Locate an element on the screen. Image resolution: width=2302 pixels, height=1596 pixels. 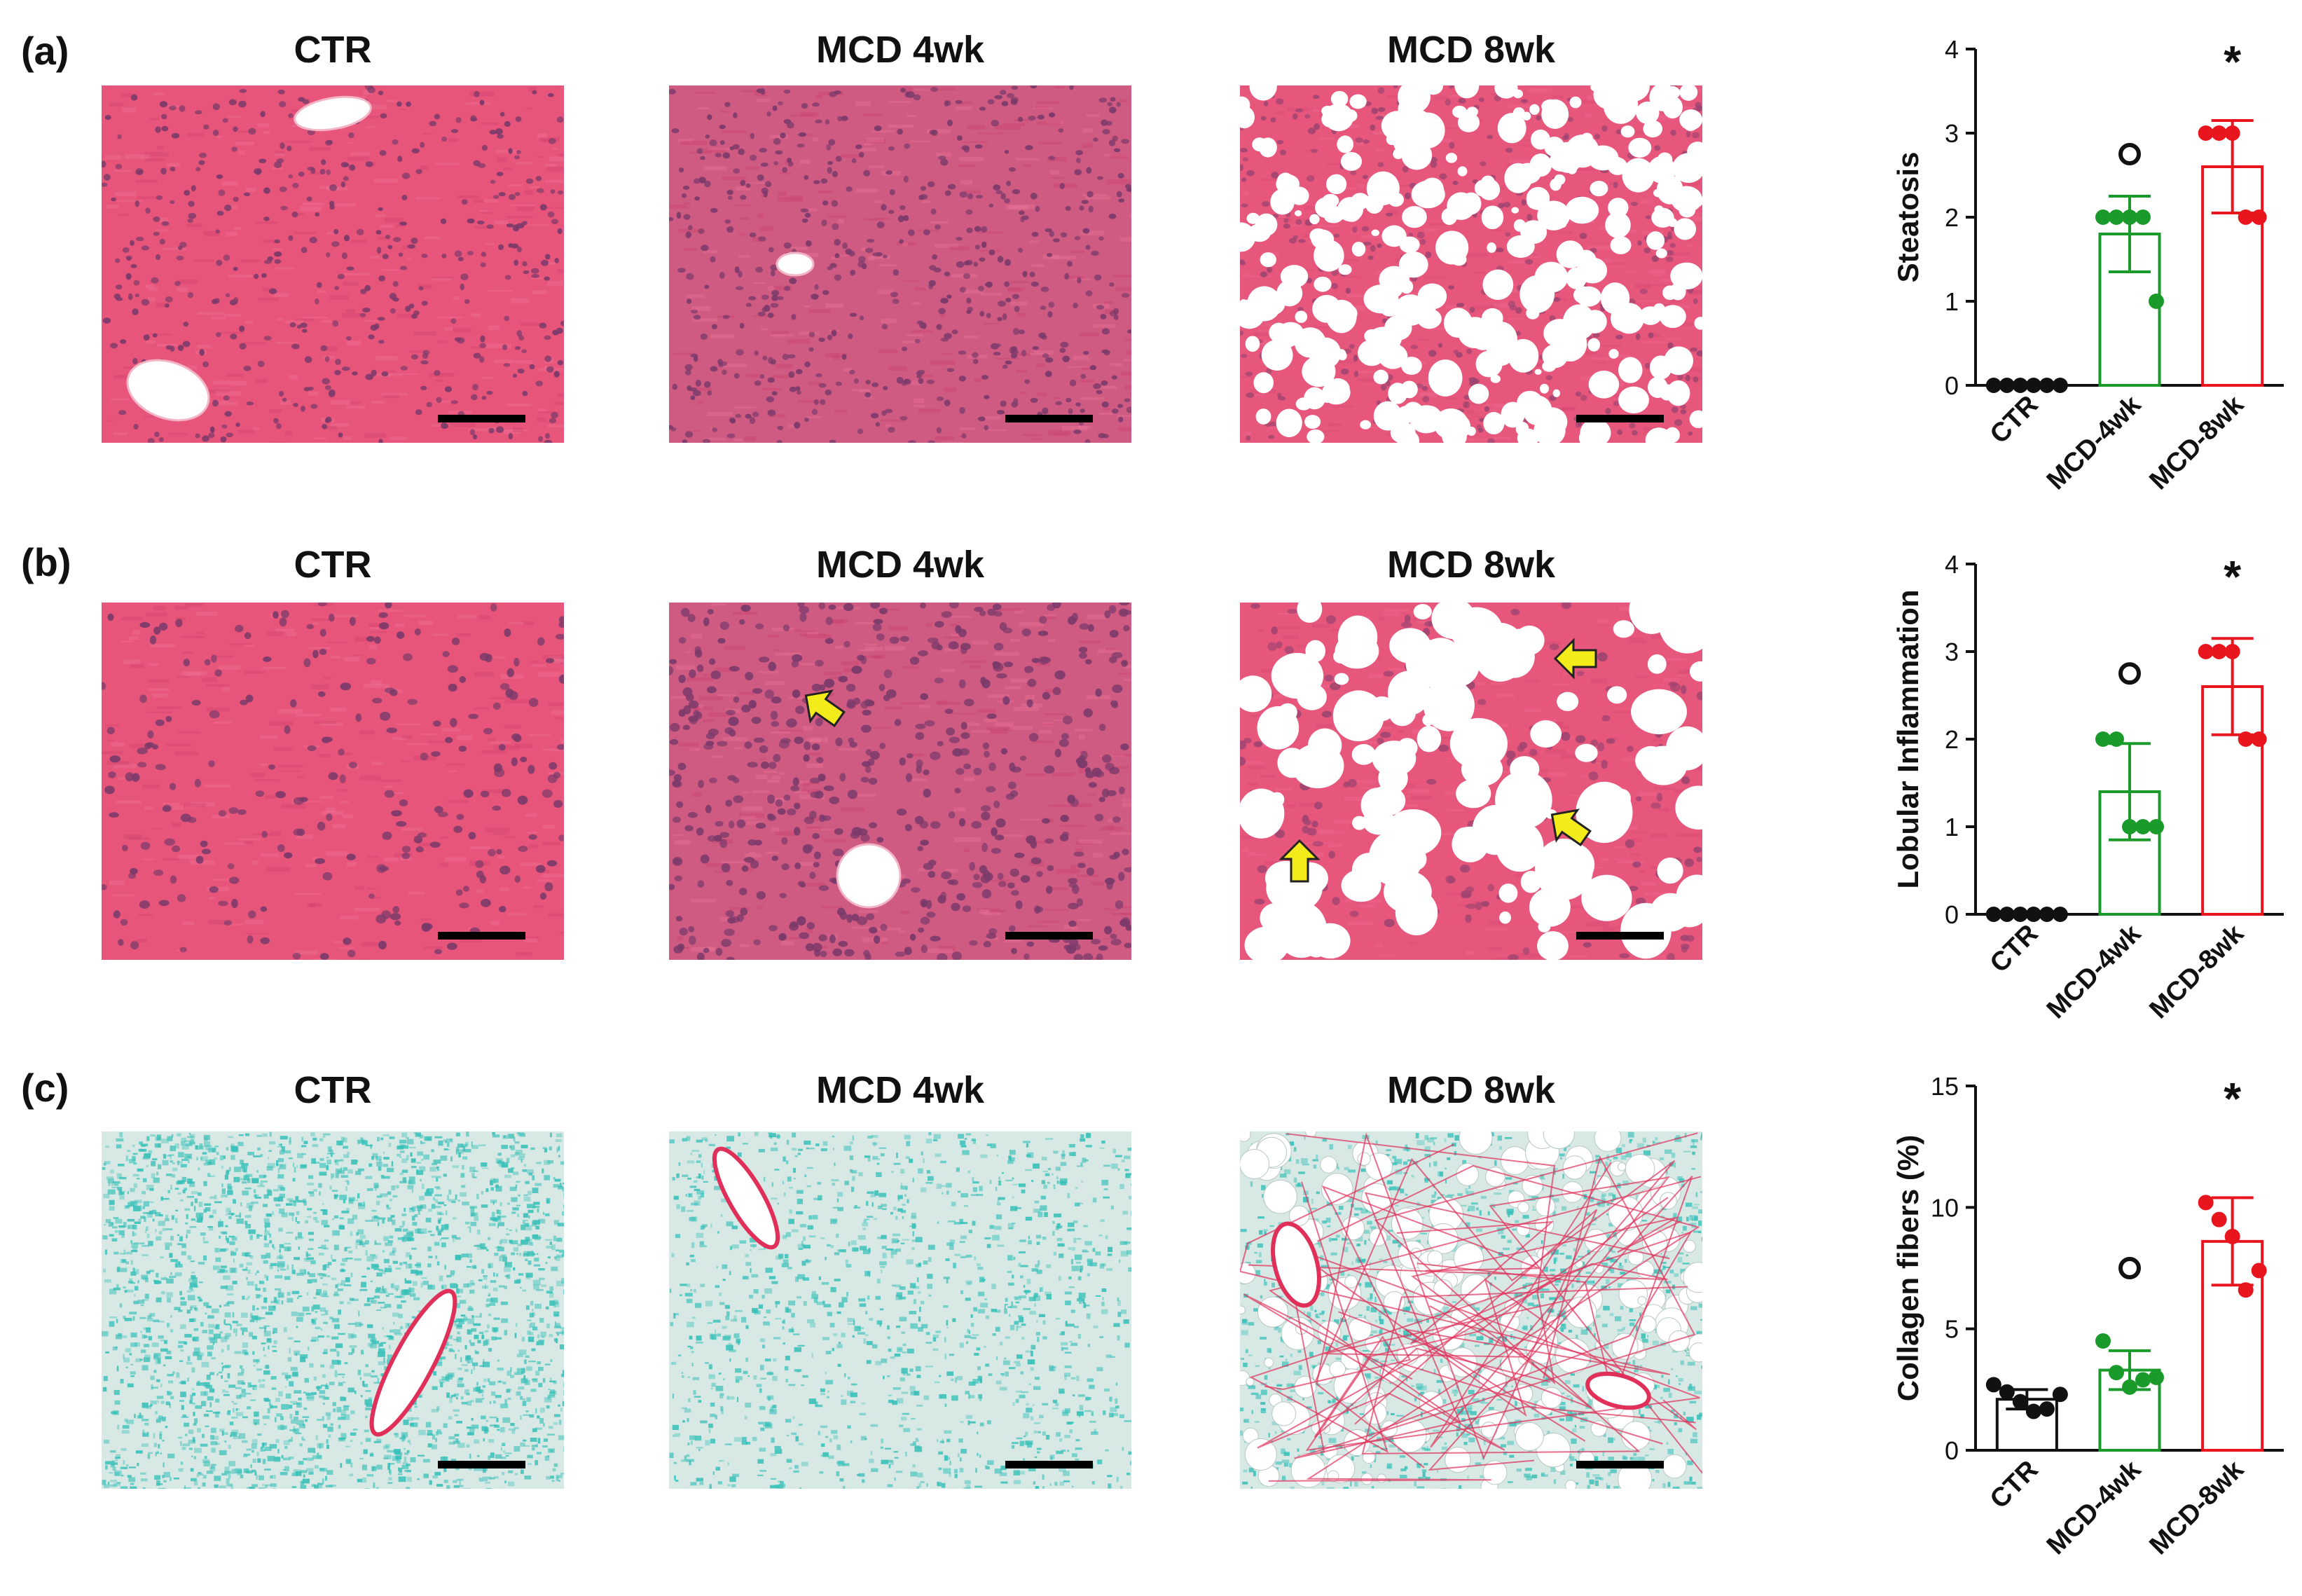
micrograph-c-mcd4 is located at coordinates (900, 1310).